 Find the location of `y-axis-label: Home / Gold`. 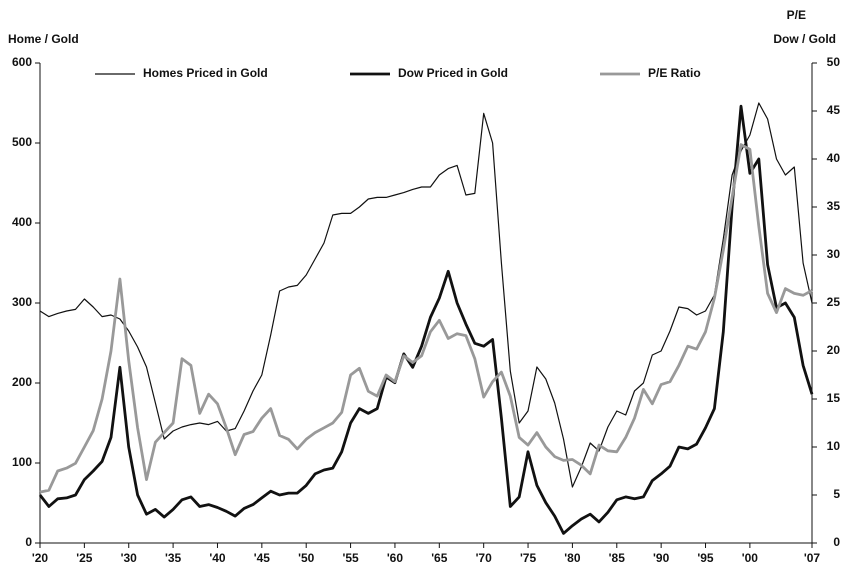

y-axis-label: Home / Gold is located at coordinates (43, 39).